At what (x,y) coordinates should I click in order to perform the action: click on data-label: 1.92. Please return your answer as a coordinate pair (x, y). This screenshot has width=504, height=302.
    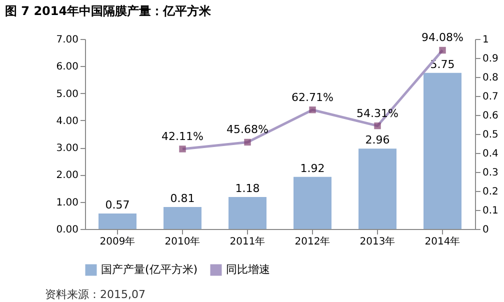
    Looking at the image, I should click on (312, 168).